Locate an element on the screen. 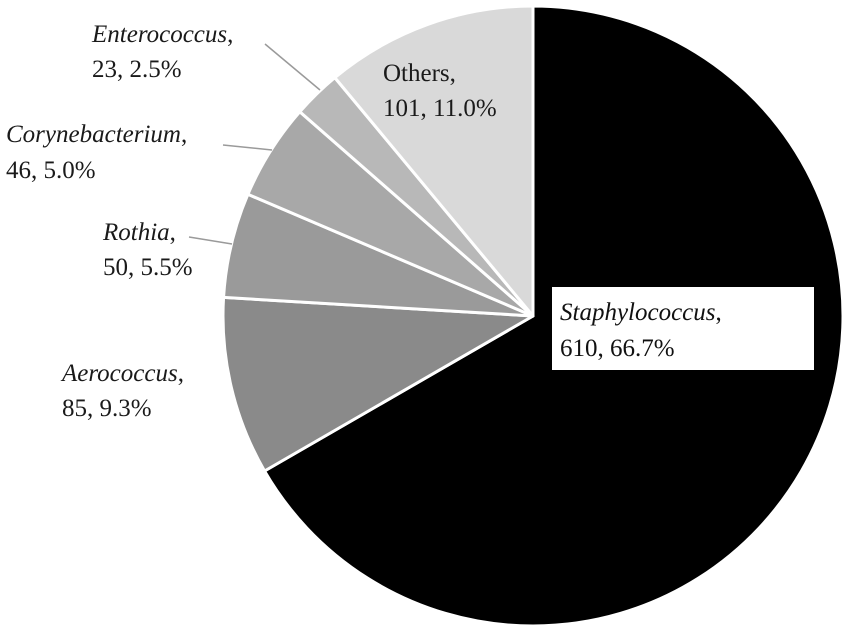 This screenshot has width=851, height=635. slice-label-name-corynebacterium: Corynebacterium, is located at coordinates (96, 134).